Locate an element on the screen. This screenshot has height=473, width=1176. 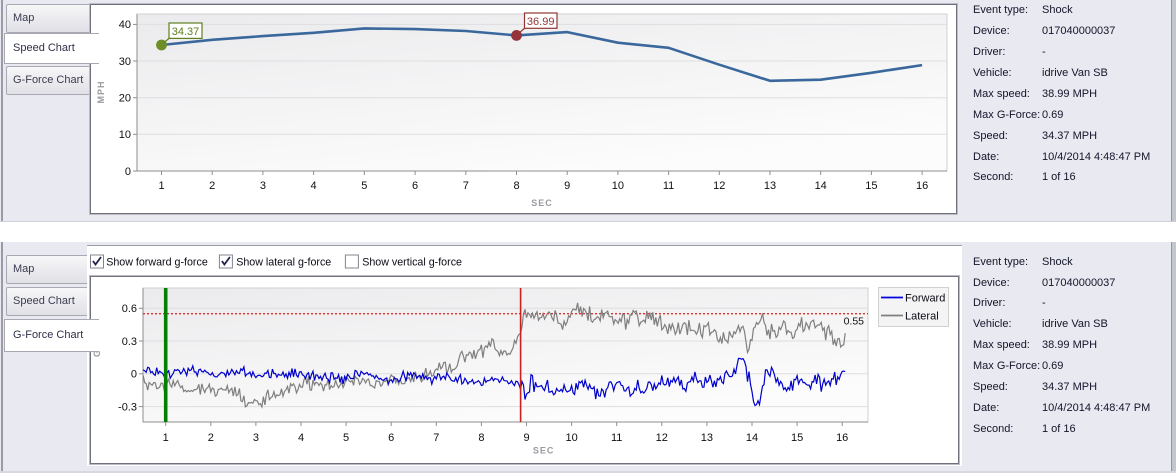
svg-text: 36.99 is located at coordinates (541, 22).